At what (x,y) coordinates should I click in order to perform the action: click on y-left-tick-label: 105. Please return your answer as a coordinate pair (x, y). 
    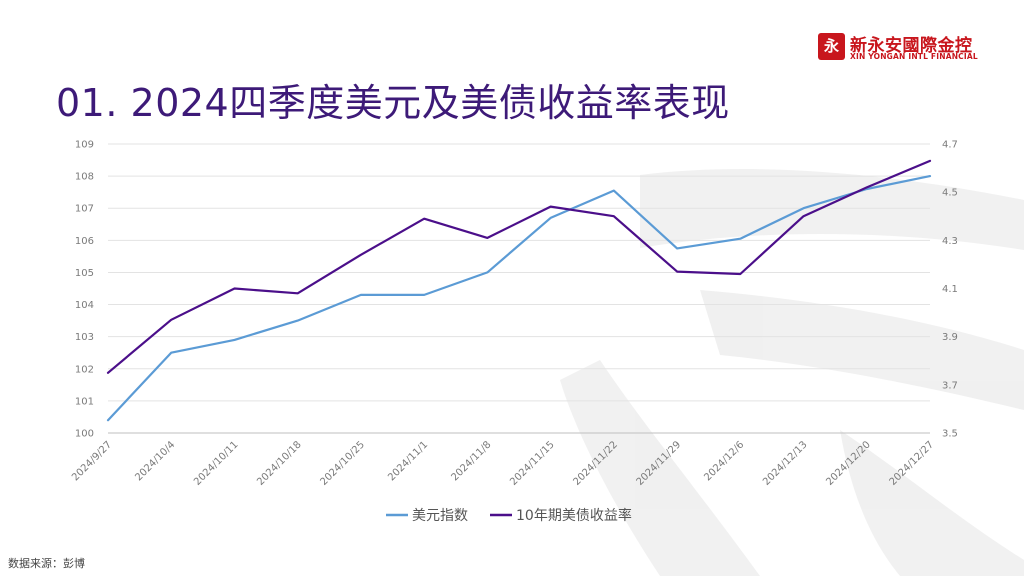
    Looking at the image, I should click on (84, 273).